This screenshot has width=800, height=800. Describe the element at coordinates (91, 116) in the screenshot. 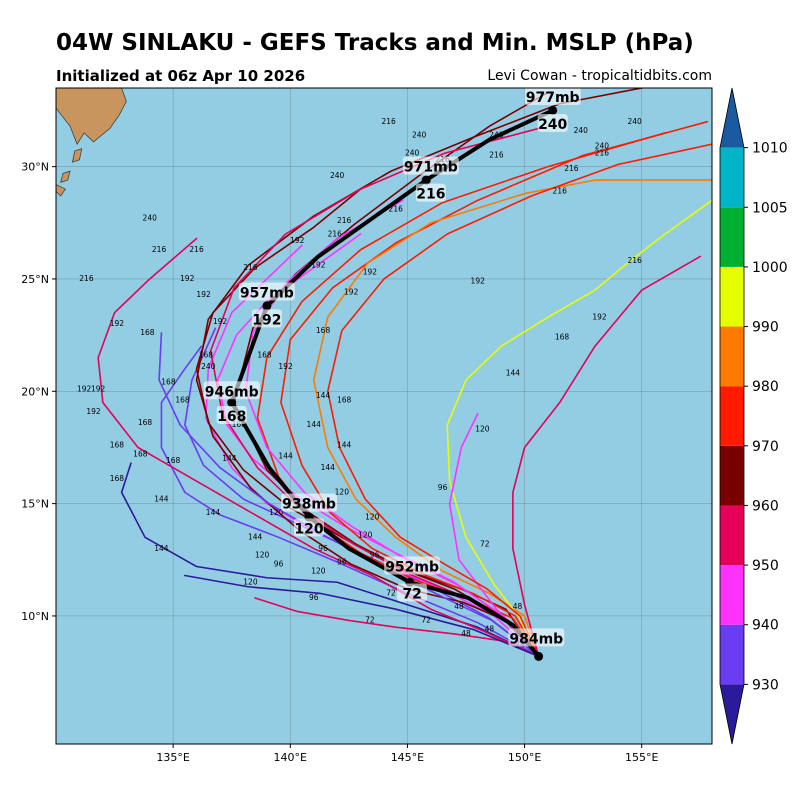

I see `land-japan` at that location.